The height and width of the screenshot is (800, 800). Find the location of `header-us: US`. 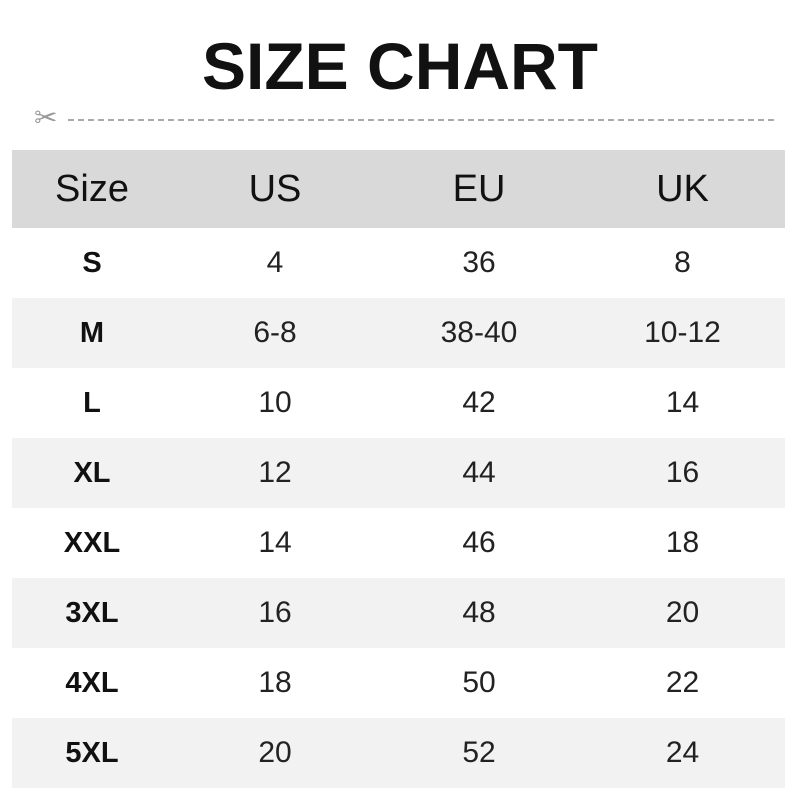

header-us: US is located at coordinates (275, 188).